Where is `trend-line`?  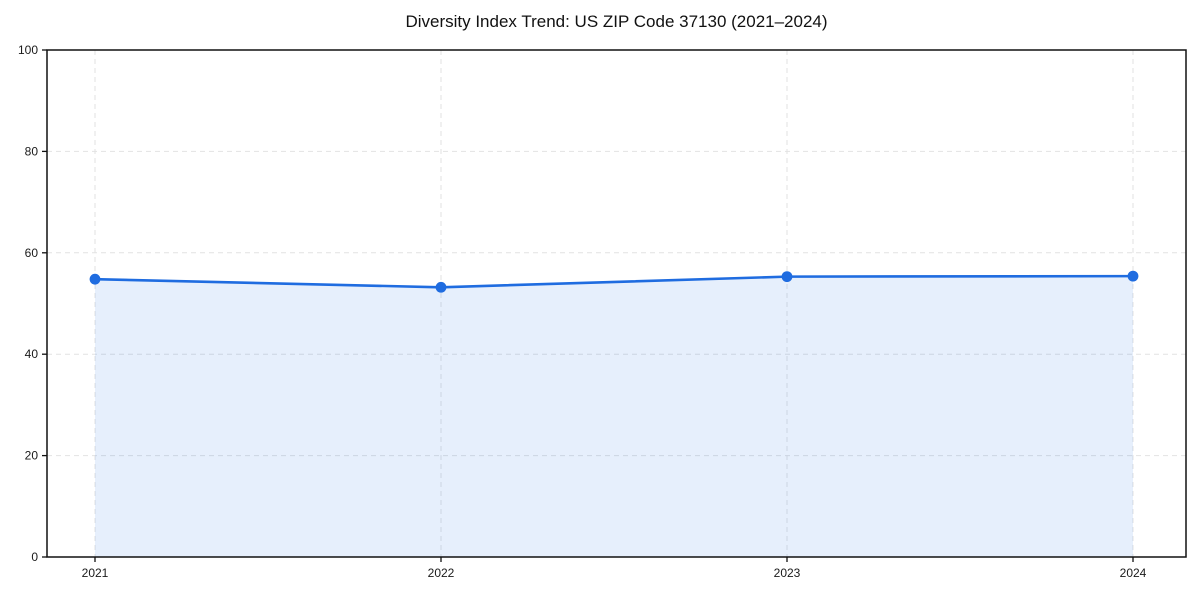 trend-line is located at coordinates (614, 281).